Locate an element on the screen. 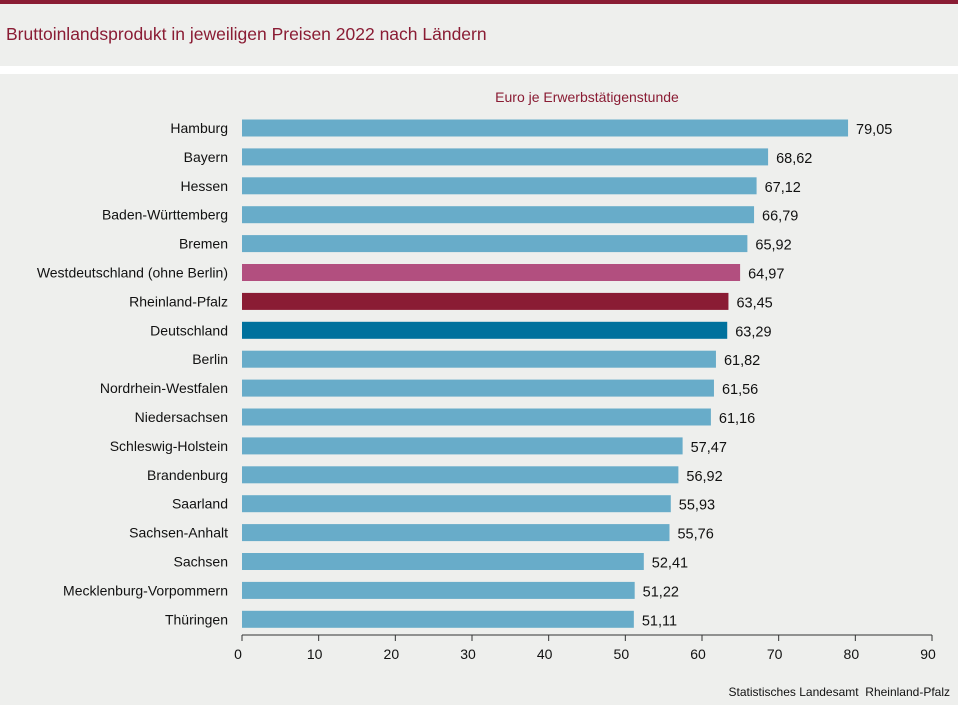  title-band is located at coordinates (479, 35).